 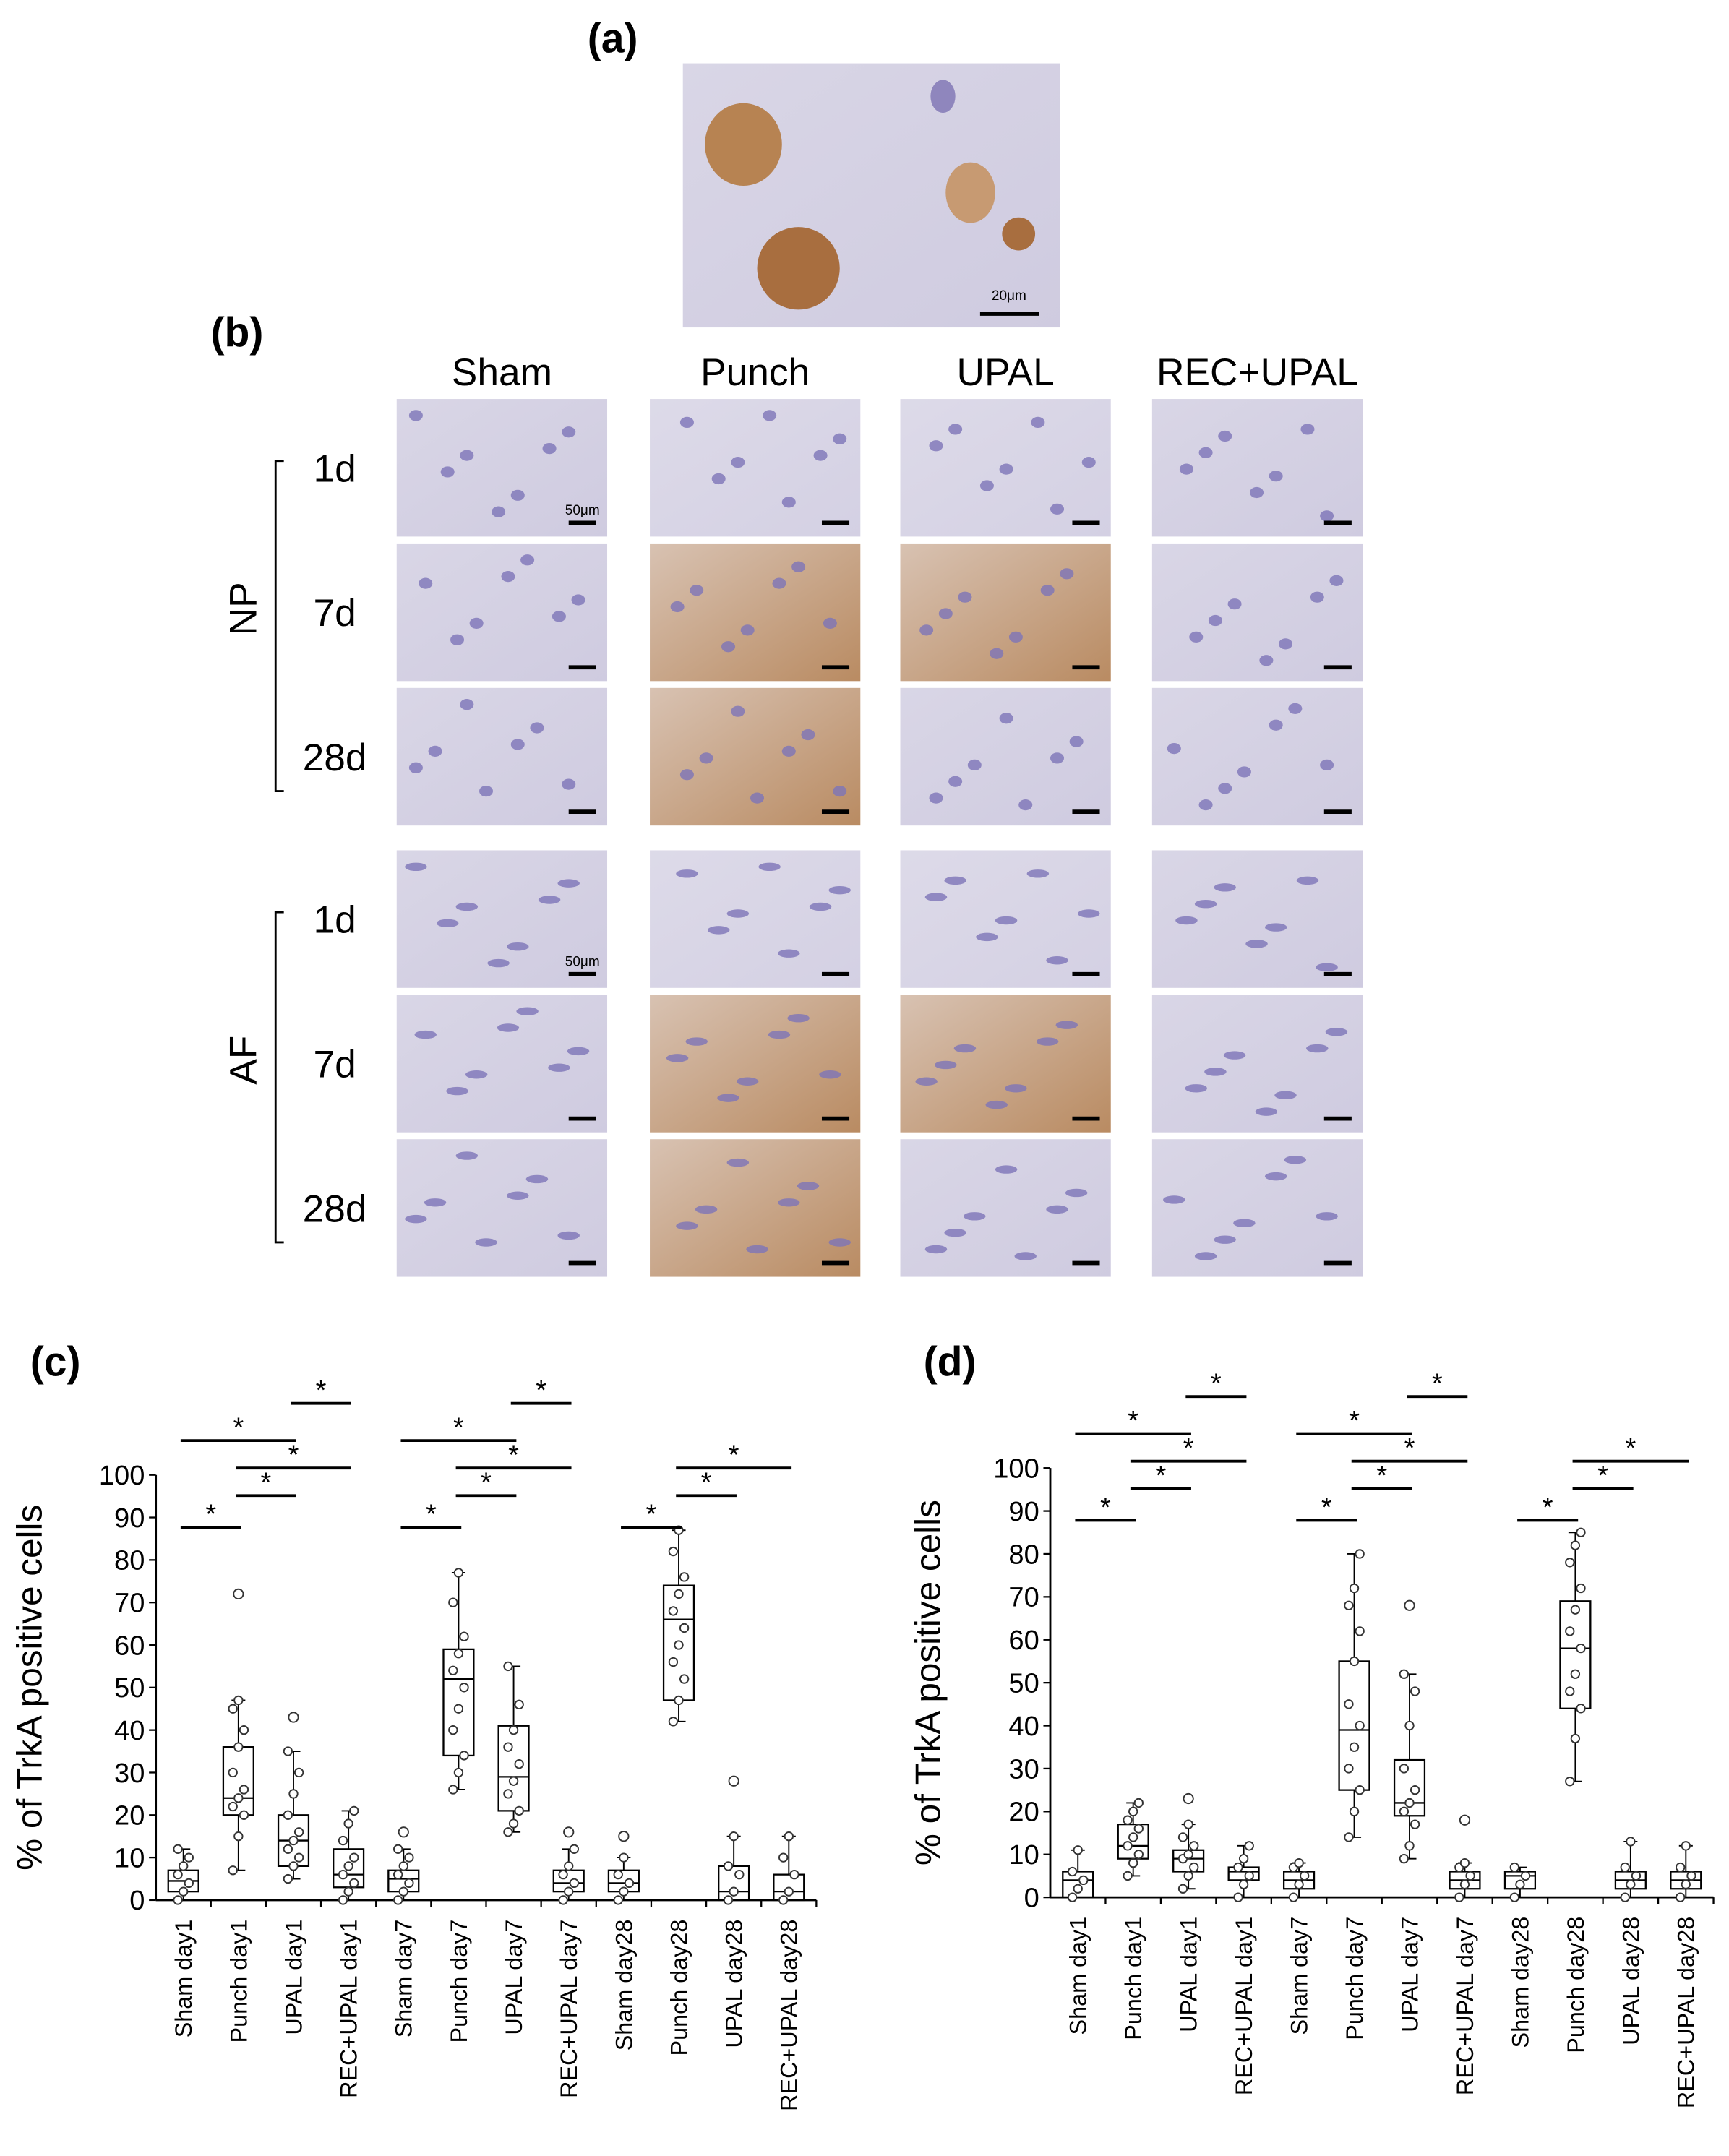 What do you see at coordinates (1188, 1799) in the screenshot?
I see `outlier` at bounding box center [1188, 1799].